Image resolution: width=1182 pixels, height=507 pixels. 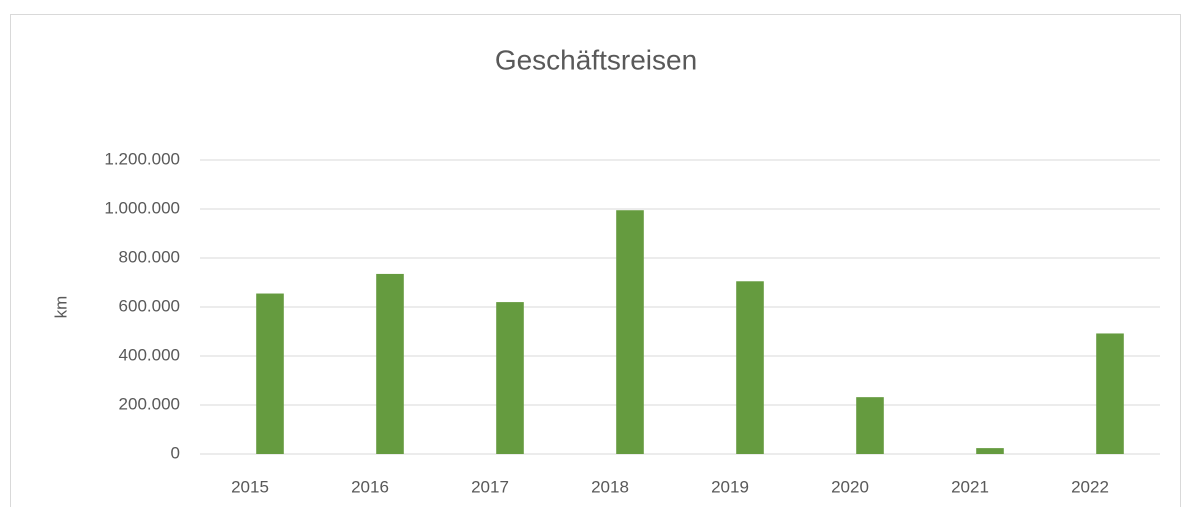 I want to click on x-tick-label: 2017, so click(x=490, y=486).